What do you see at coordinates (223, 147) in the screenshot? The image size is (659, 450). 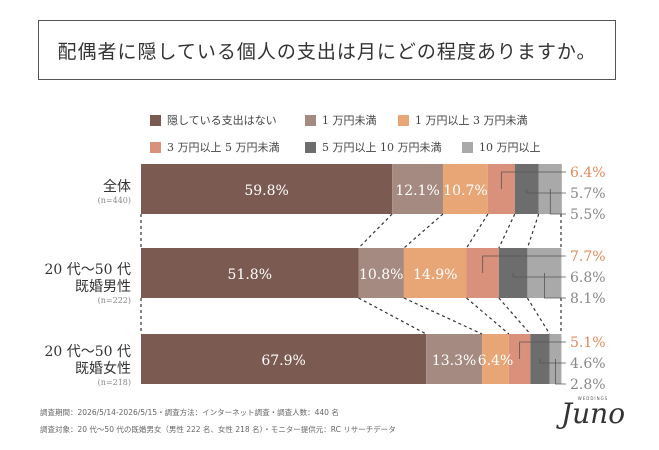 I see `legend-label: 3 万円以上 5 万円未満` at bounding box center [223, 147].